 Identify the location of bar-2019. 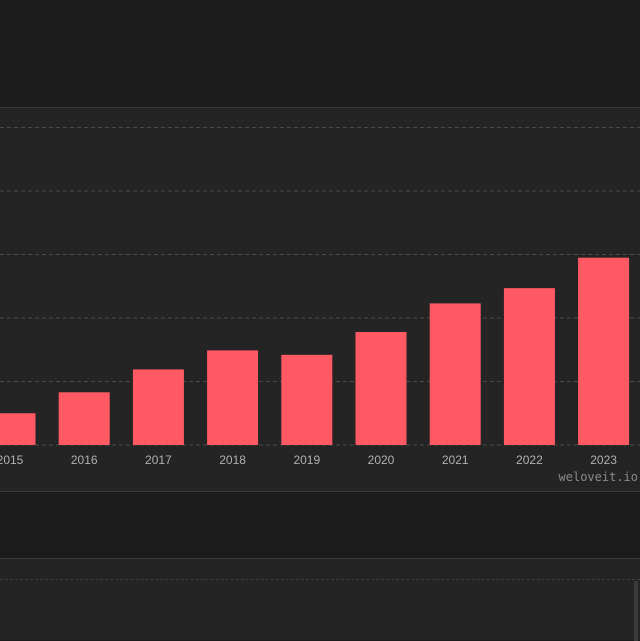
(307, 399).